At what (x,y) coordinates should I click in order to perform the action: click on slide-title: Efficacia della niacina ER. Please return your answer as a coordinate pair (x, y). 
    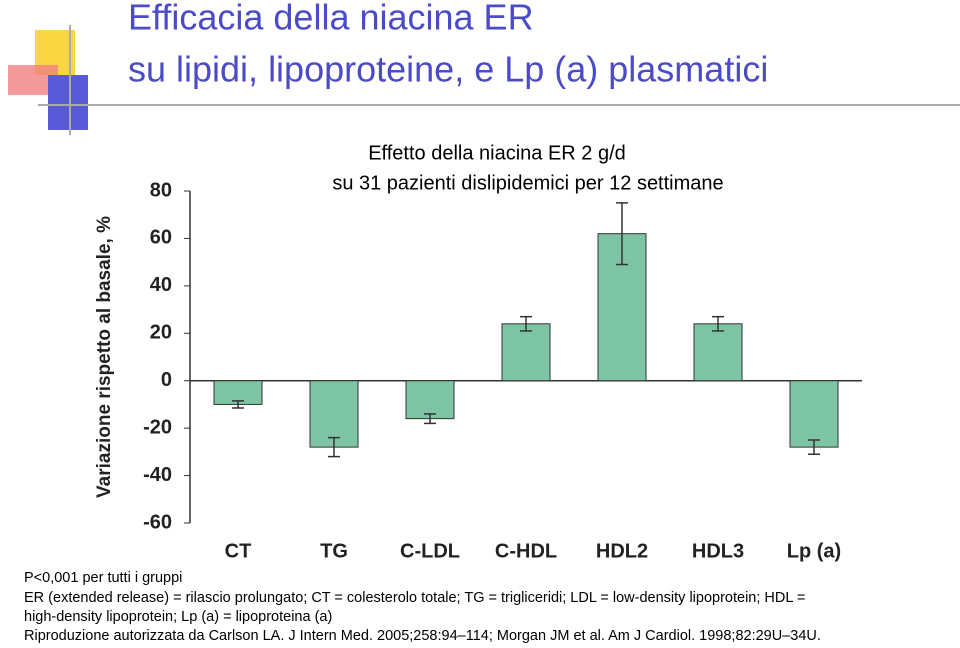
    Looking at the image, I should click on (331, 19).